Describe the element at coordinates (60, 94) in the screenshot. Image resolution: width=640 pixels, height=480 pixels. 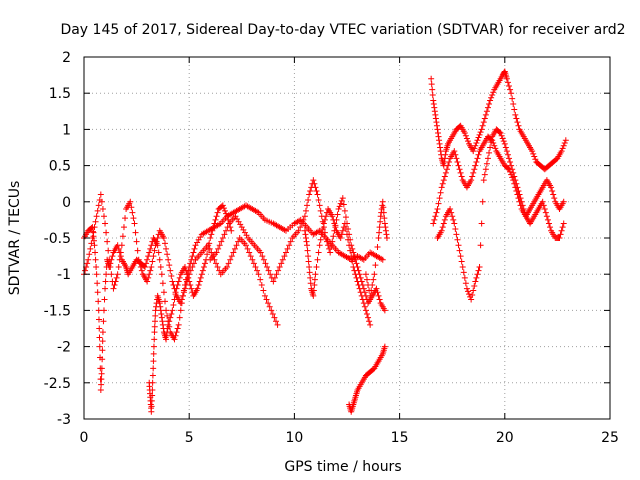
I see `y-tick-label: 1.5` at that location.